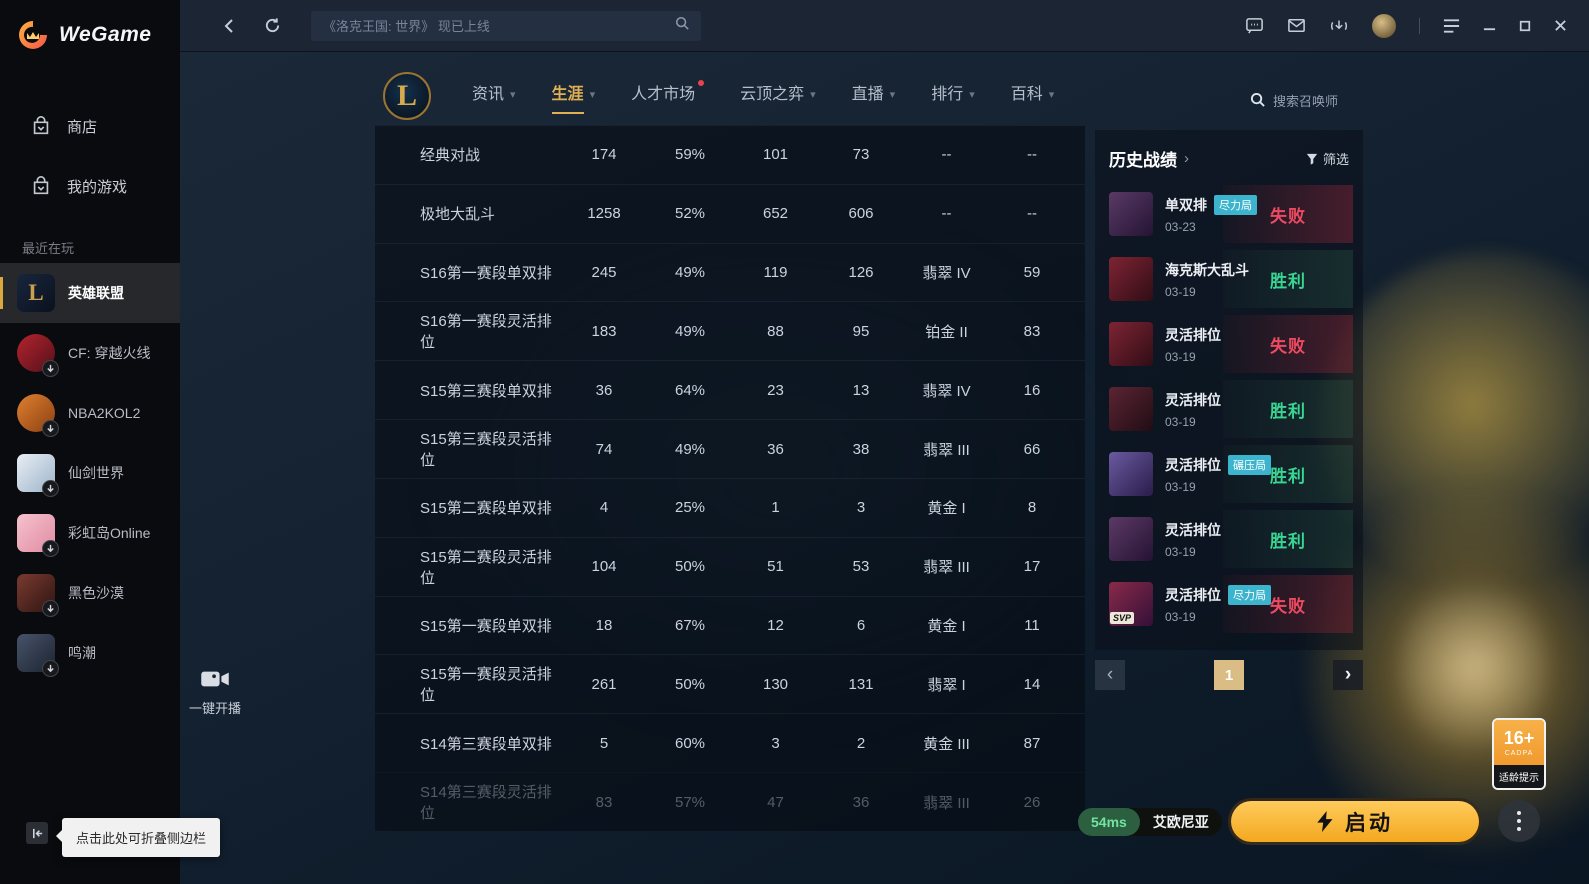 The height and width of the screenshot is (884, 1589). I want to click on age-rating-authority: CADPA, so click(1519, 753).